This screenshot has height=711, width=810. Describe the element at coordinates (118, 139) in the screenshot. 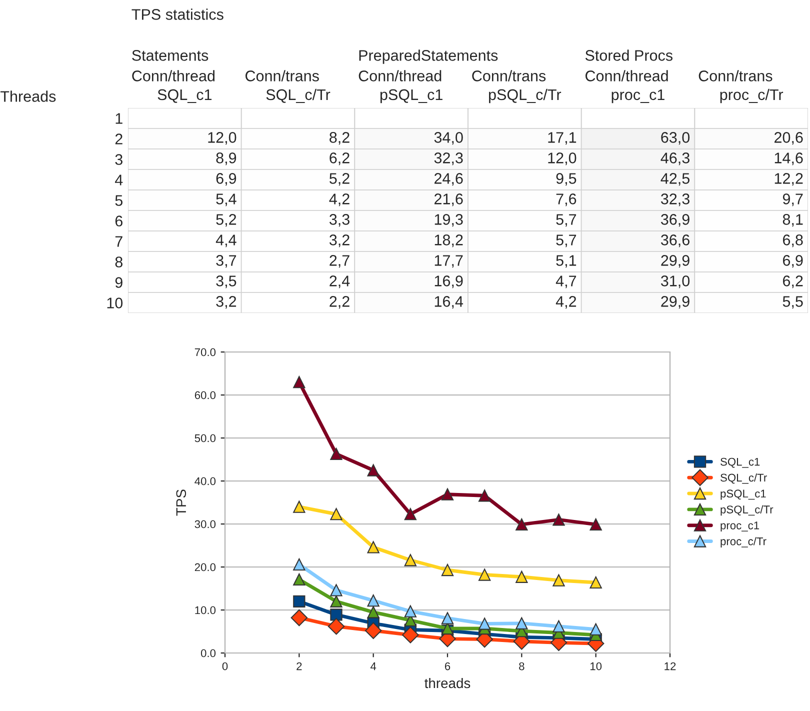

I see `y-tick-label: 2` at that location.